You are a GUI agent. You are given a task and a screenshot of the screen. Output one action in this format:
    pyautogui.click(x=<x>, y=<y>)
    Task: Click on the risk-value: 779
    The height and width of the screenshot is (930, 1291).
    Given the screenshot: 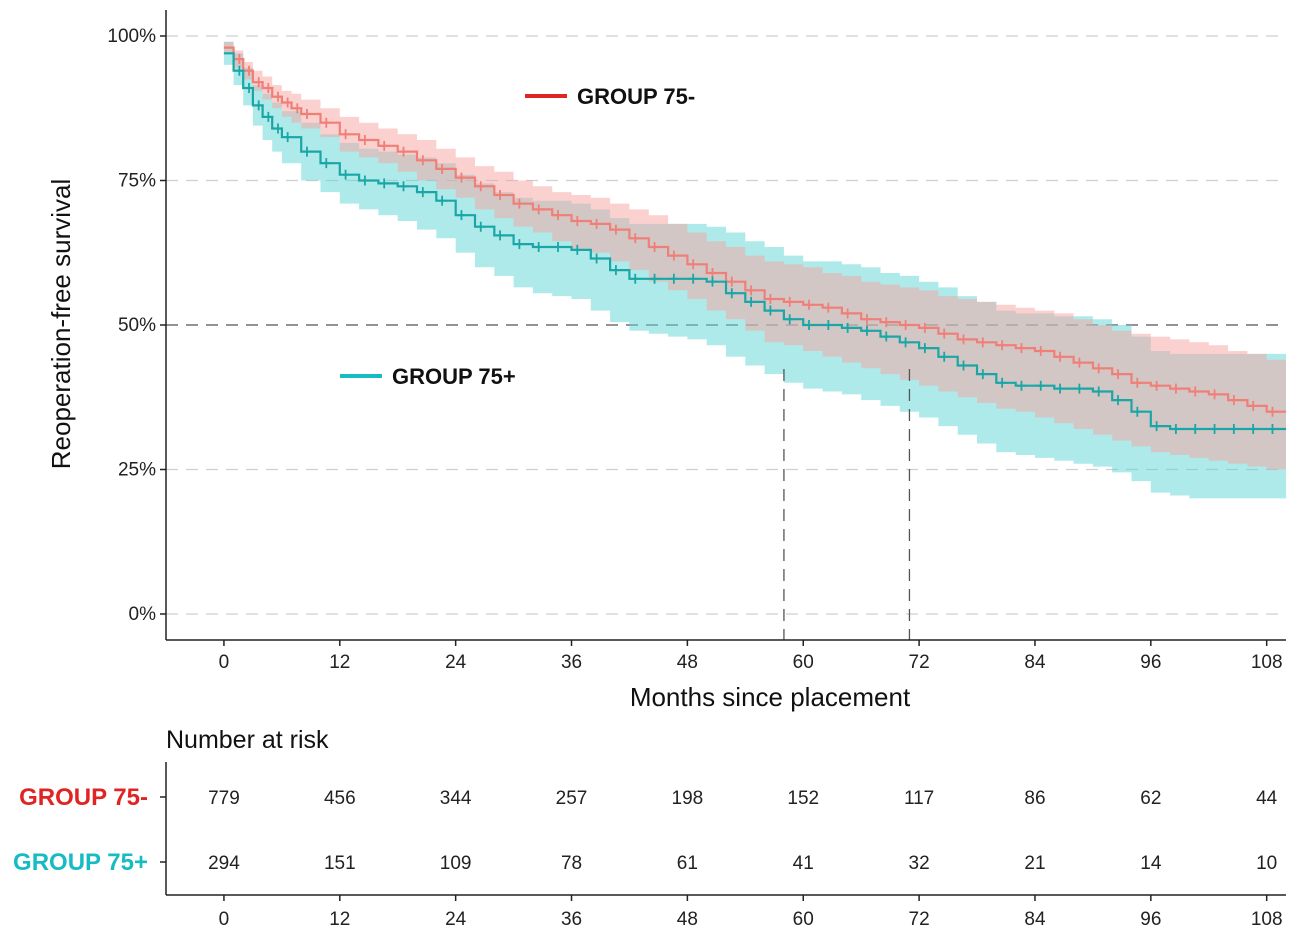 What is the action you would take?
    pyautogui.click(x=224, y=798)
    